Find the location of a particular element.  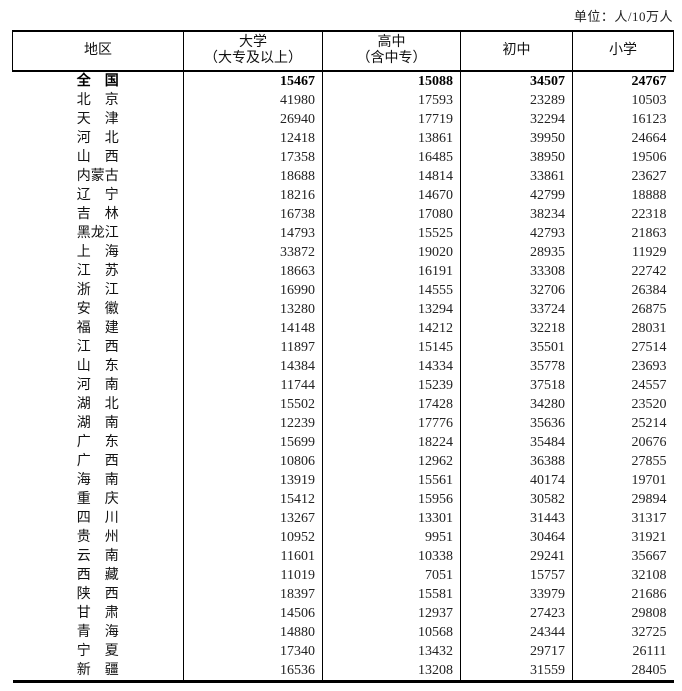

value-primary: 27855 is located at coordinates (649, 461).